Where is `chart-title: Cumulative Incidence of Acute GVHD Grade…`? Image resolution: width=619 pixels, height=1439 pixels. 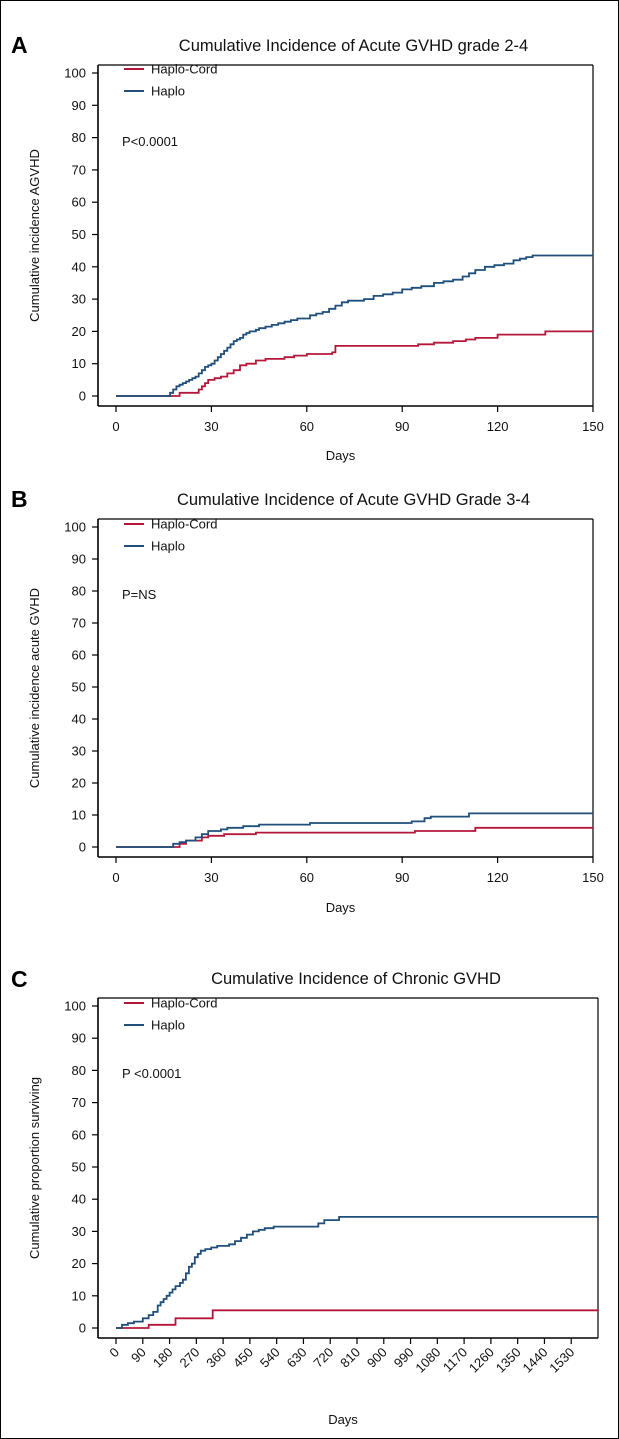 chart-title: Cumulative Incidence of Acute GVHD Grade… is located at coordinates (353, 500).